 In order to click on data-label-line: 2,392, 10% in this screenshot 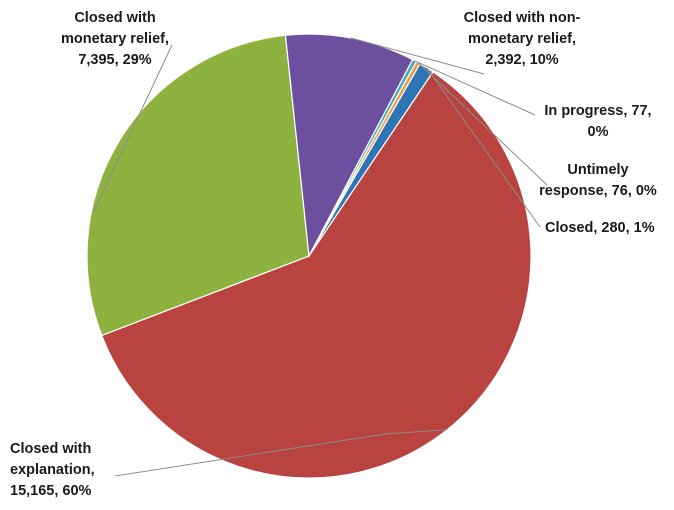, I will do `click(521, 60)`.